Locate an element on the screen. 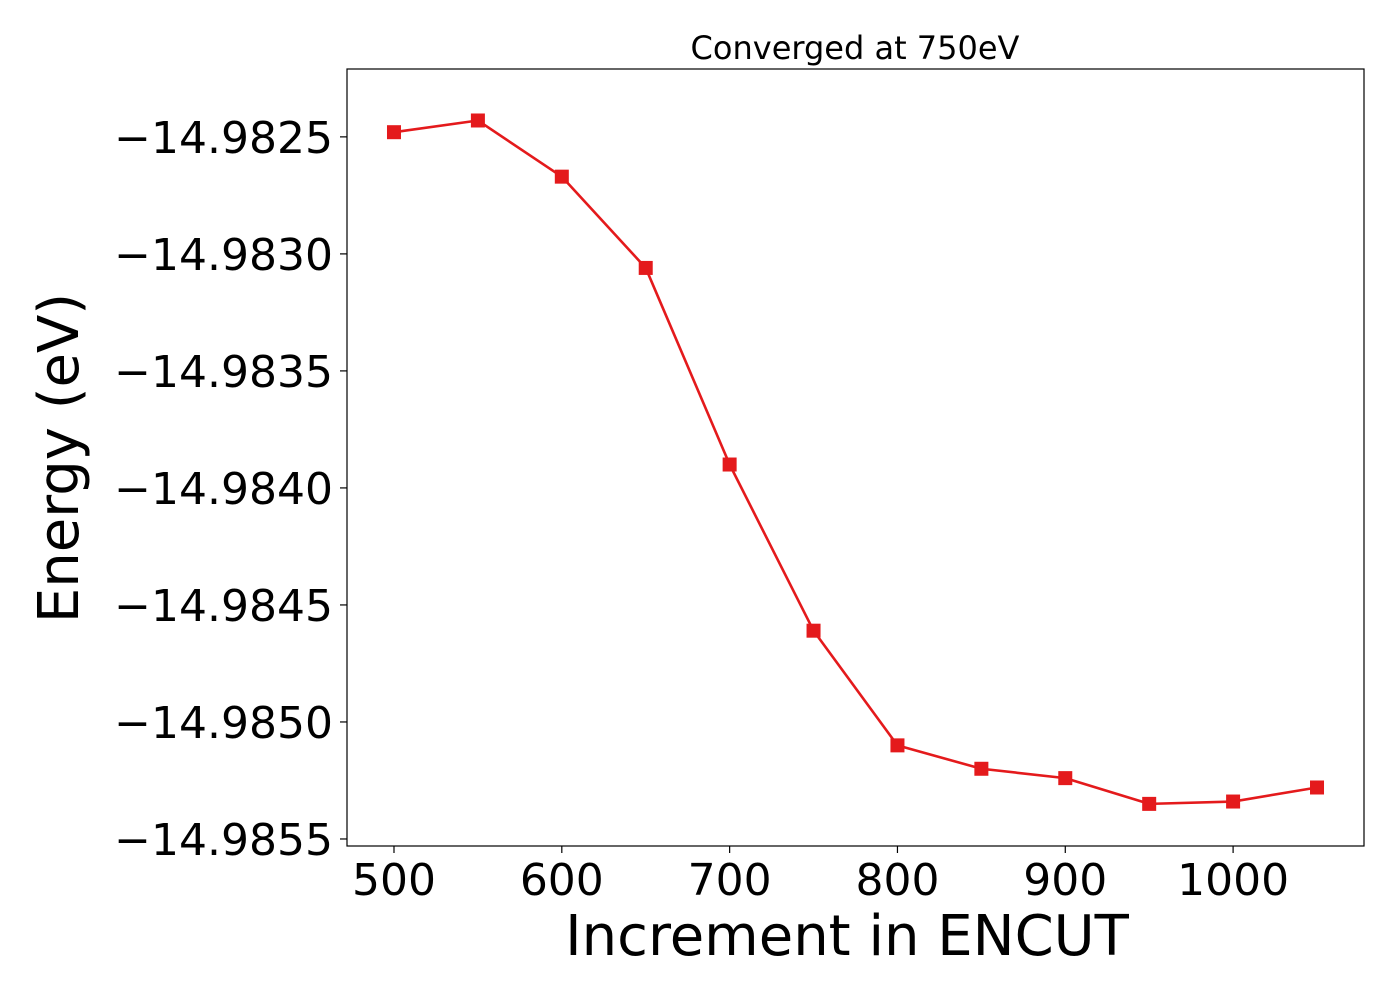 This screenshot has height=1000, width=1400. y-tick-label: −14.9825 is located at coordinates (223, 138).